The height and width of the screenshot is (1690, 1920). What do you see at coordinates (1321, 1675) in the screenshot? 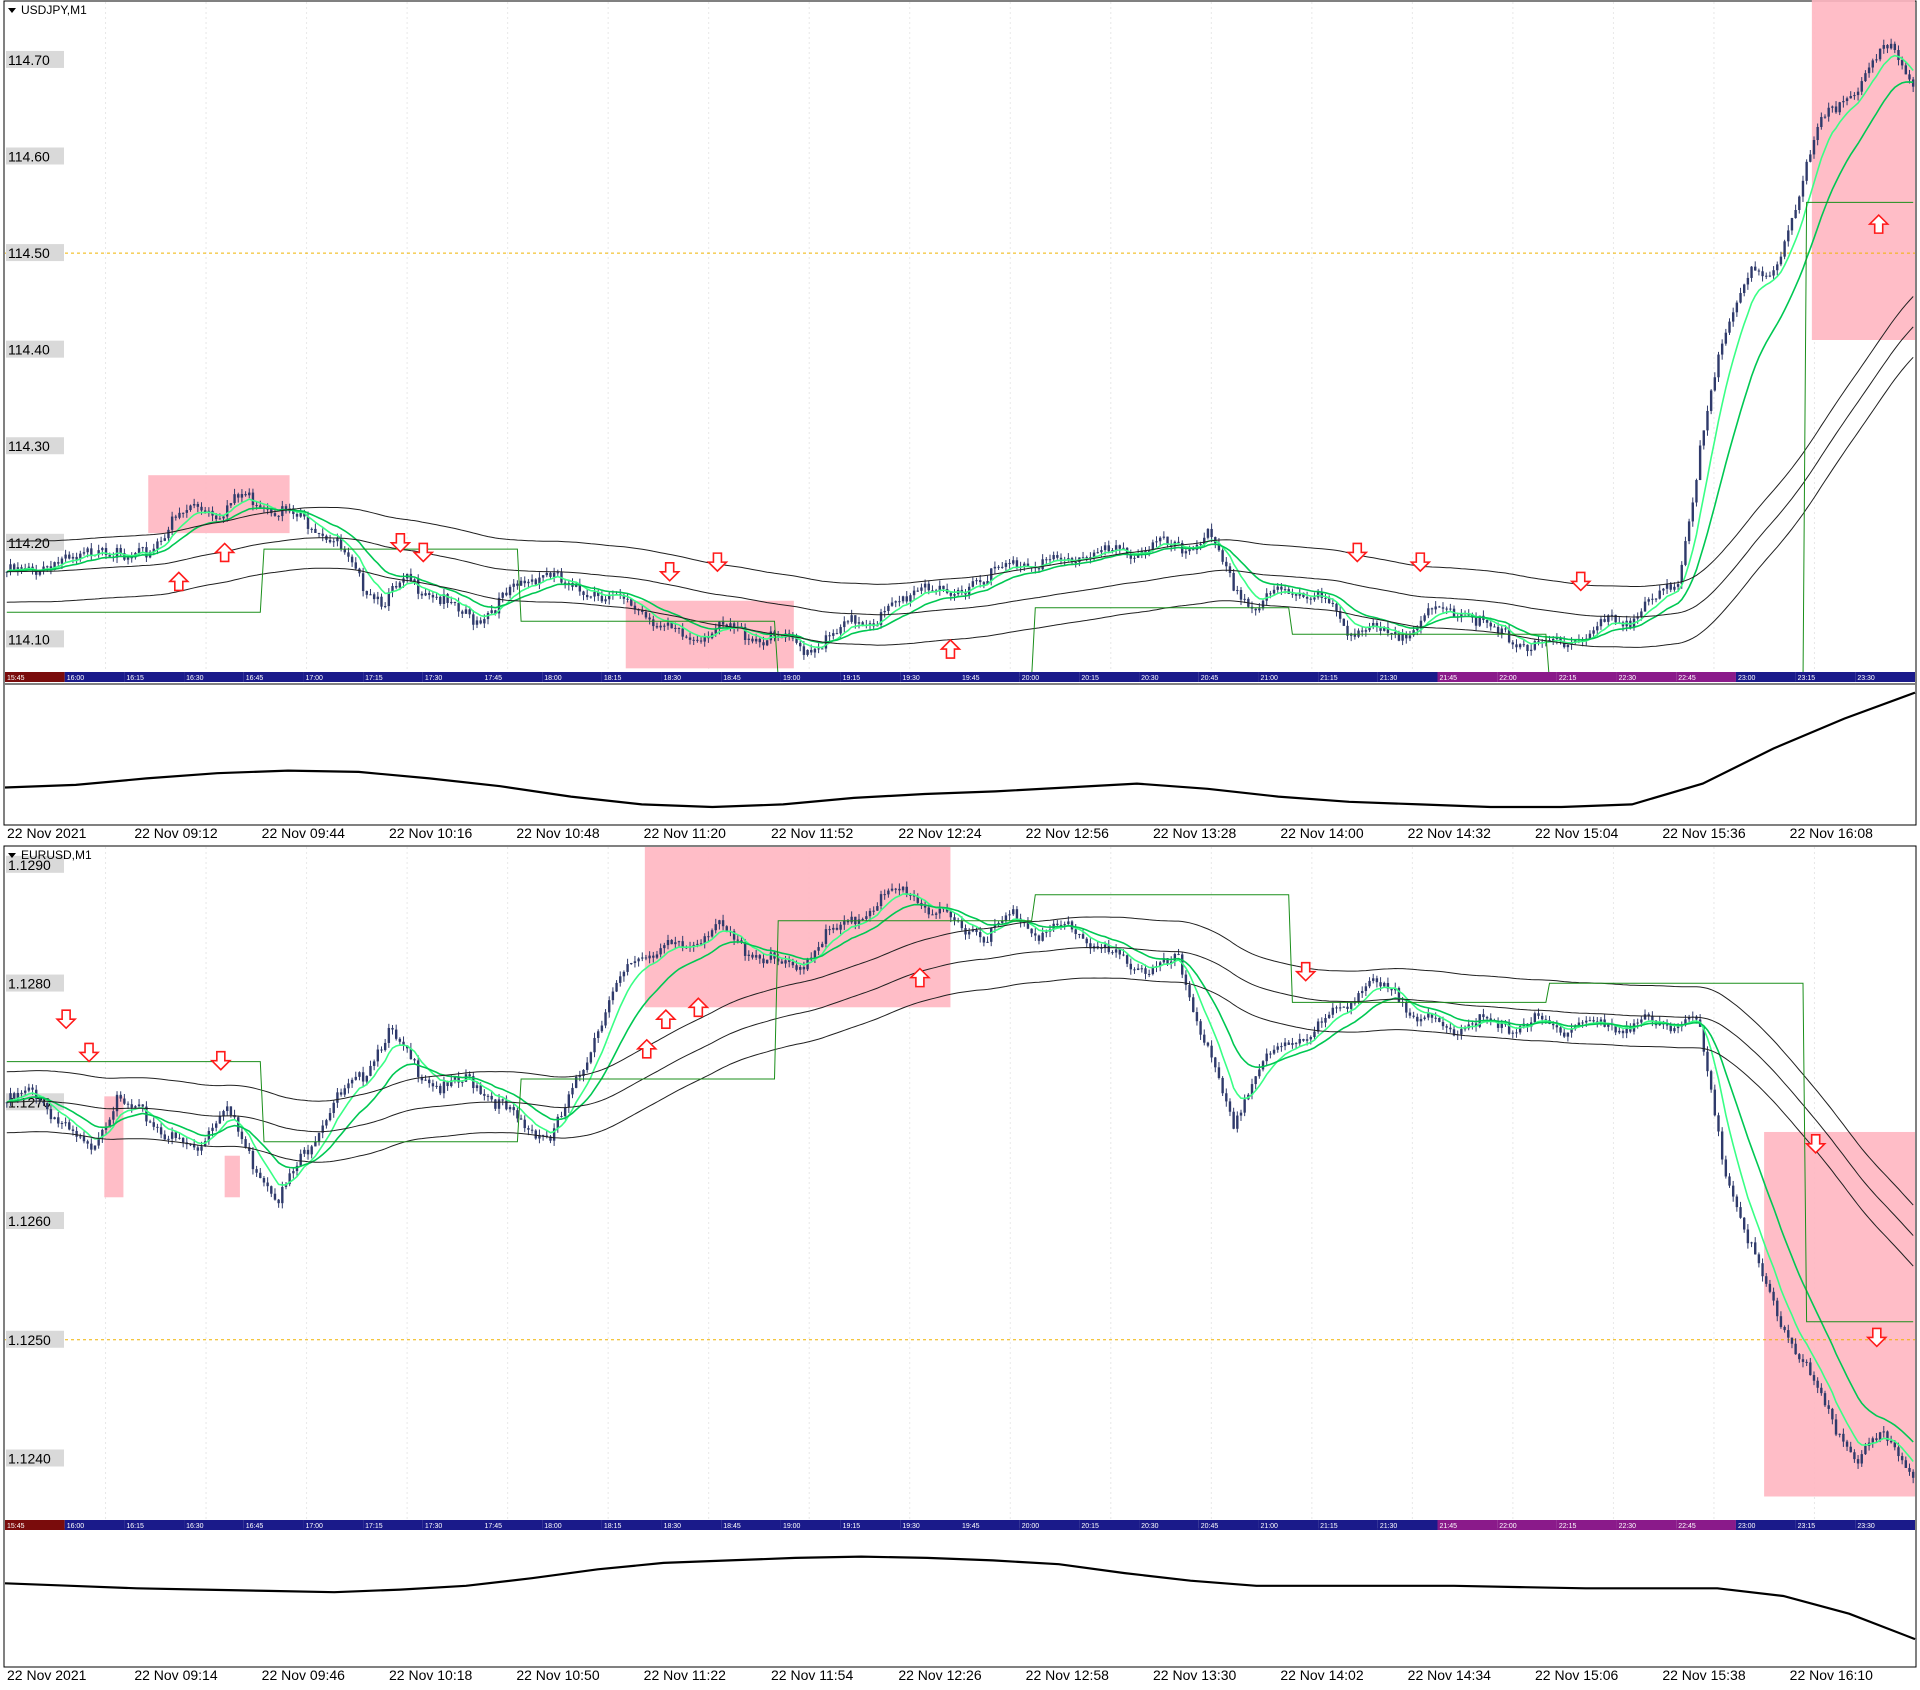
I see `time-axis-label: 22 Nov 14:02` at bounding box center [1321, 1675].